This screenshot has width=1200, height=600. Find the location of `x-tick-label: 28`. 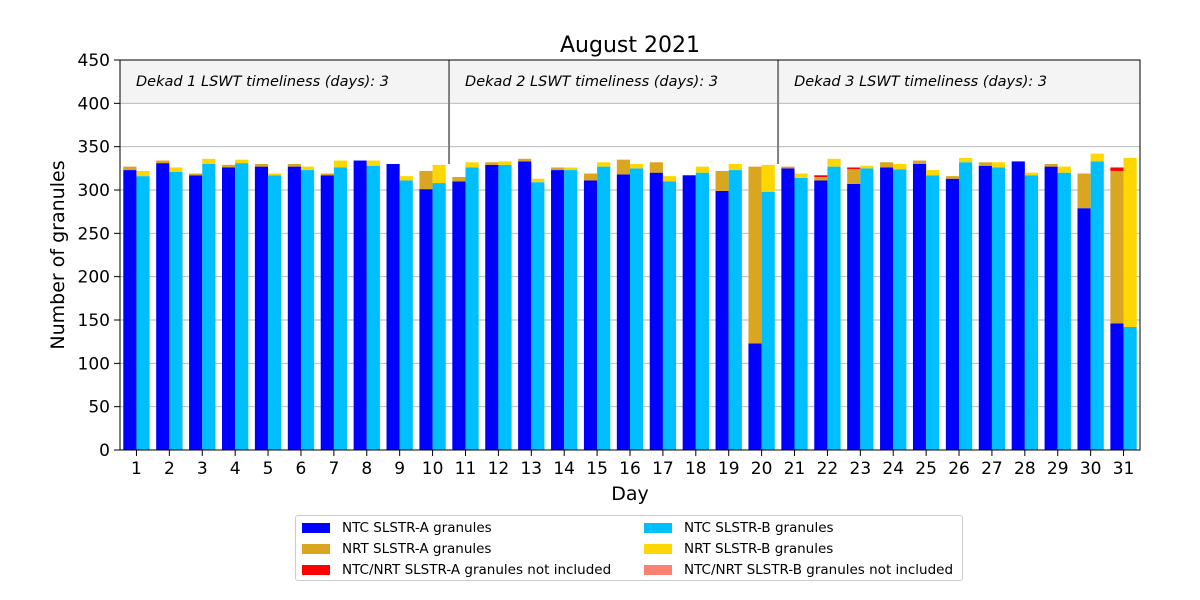

x-tick-label: 28 is located at coordinates (1025, 469).